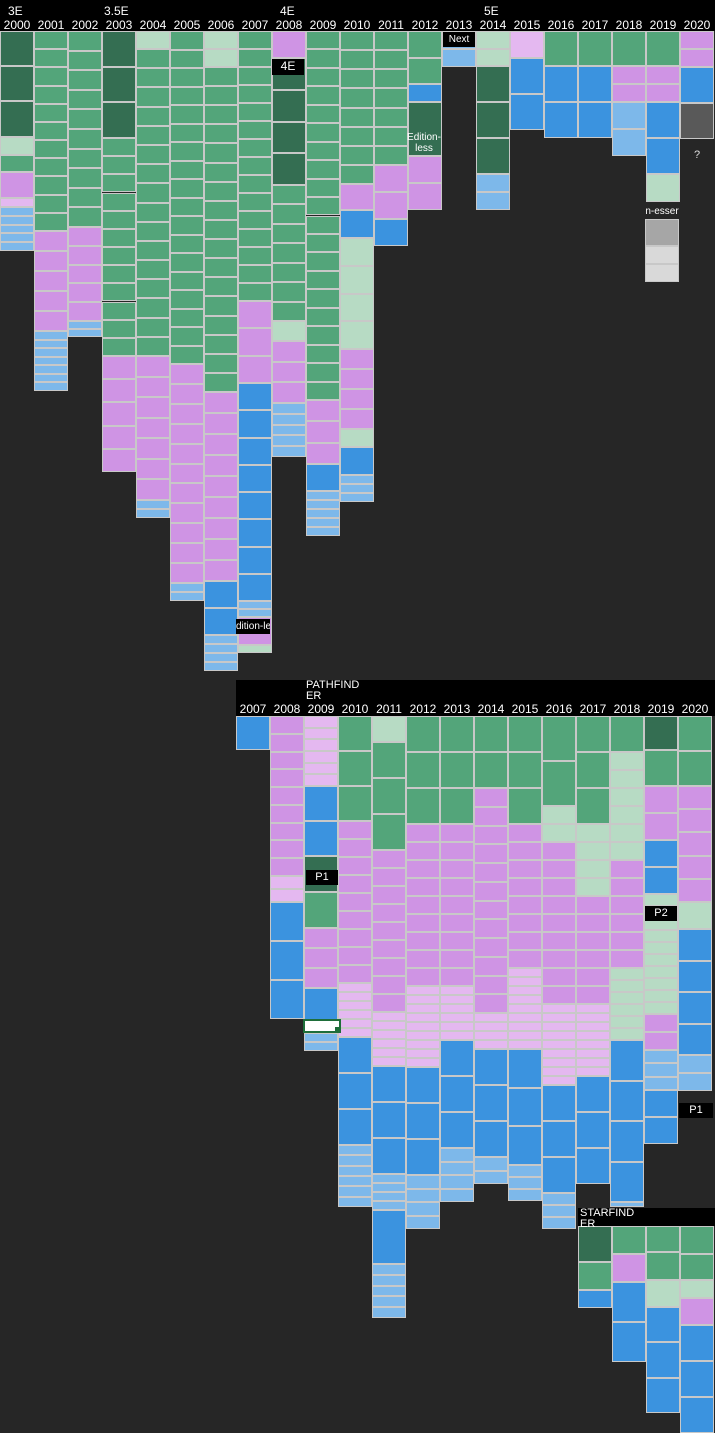 This screenshot has width=715, height=1433. I want to click on year-label: 2001, so click(51, 25).